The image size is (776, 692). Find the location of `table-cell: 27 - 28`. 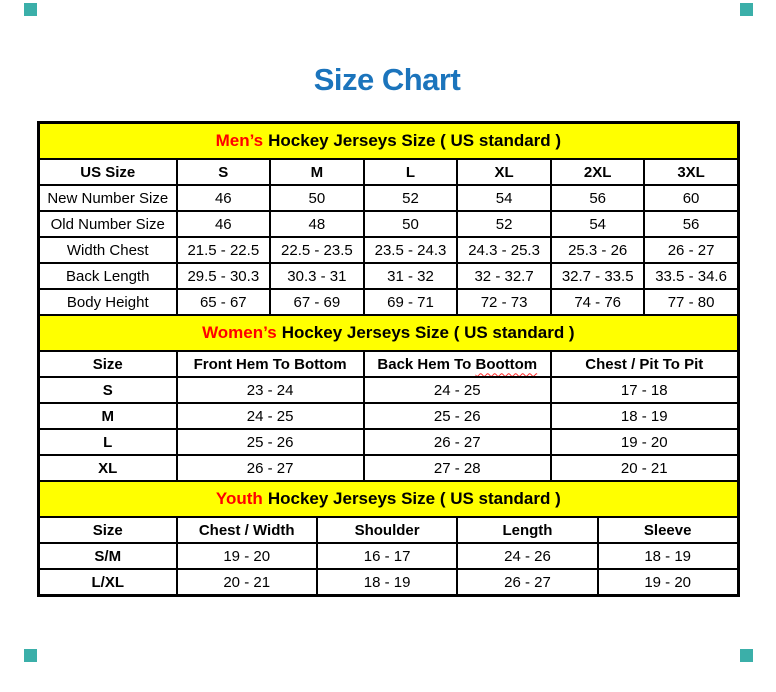

table-cell: 27 - 28 is located at coordinates (457, 468).